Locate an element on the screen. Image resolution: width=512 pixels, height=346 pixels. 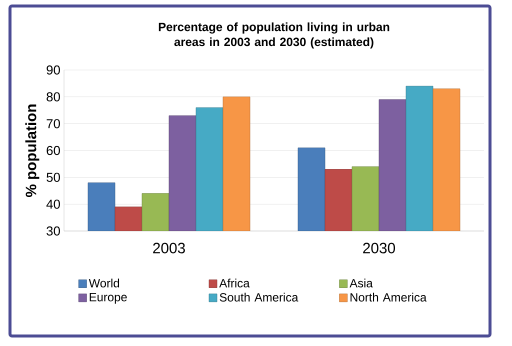
legend-label: Europe is located at coordinates (108, 298).